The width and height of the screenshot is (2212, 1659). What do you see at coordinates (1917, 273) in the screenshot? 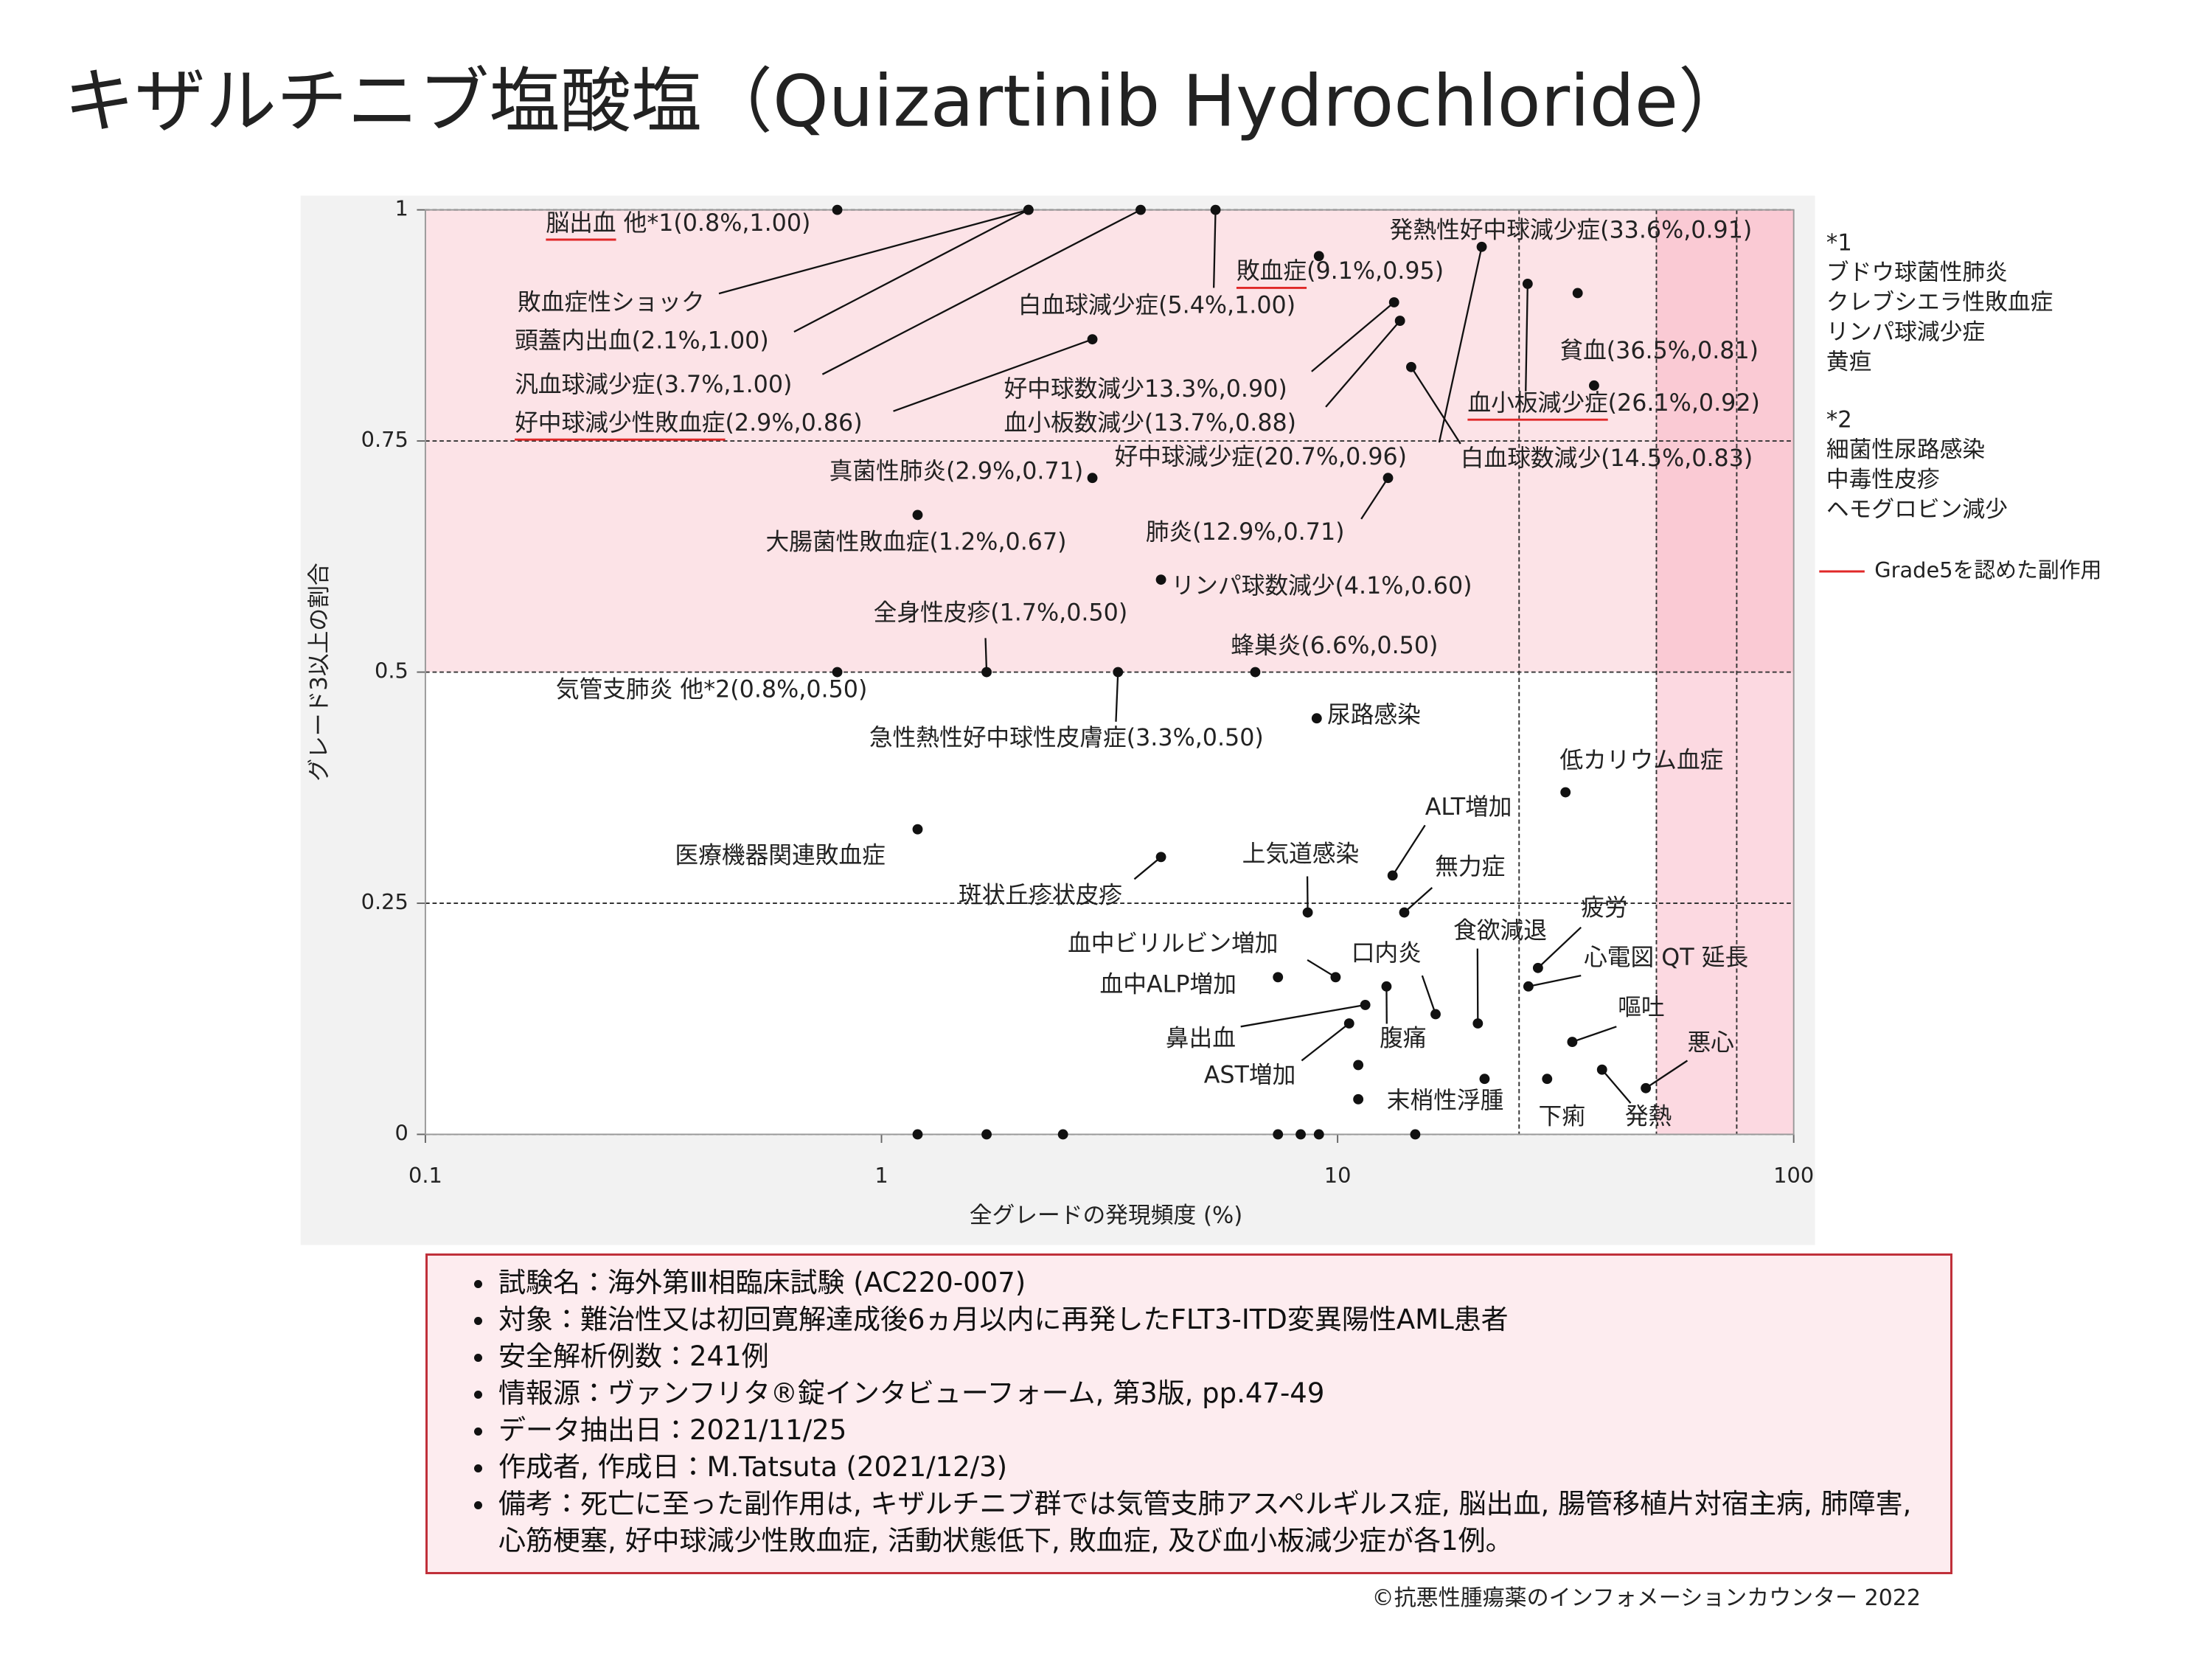
I see `note-item: ブドウ球菌性肺炎` at bounding box center [1917, 273].